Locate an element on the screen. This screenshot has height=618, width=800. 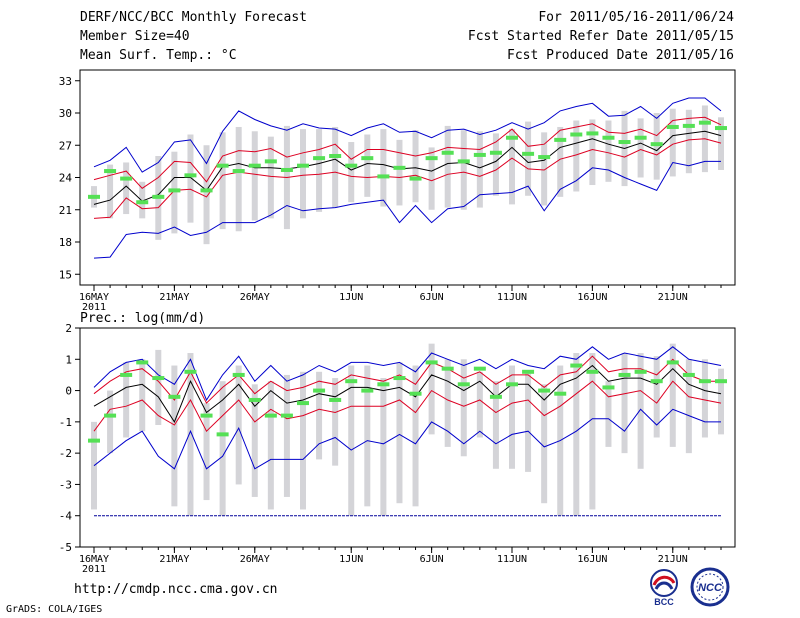
temp-series-mean is located at coordinates (407, 167).